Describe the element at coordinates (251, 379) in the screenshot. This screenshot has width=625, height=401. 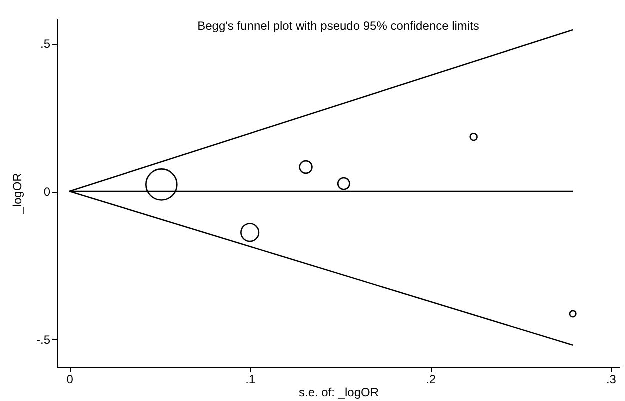
I see `x-tick-label: .1` at that location.